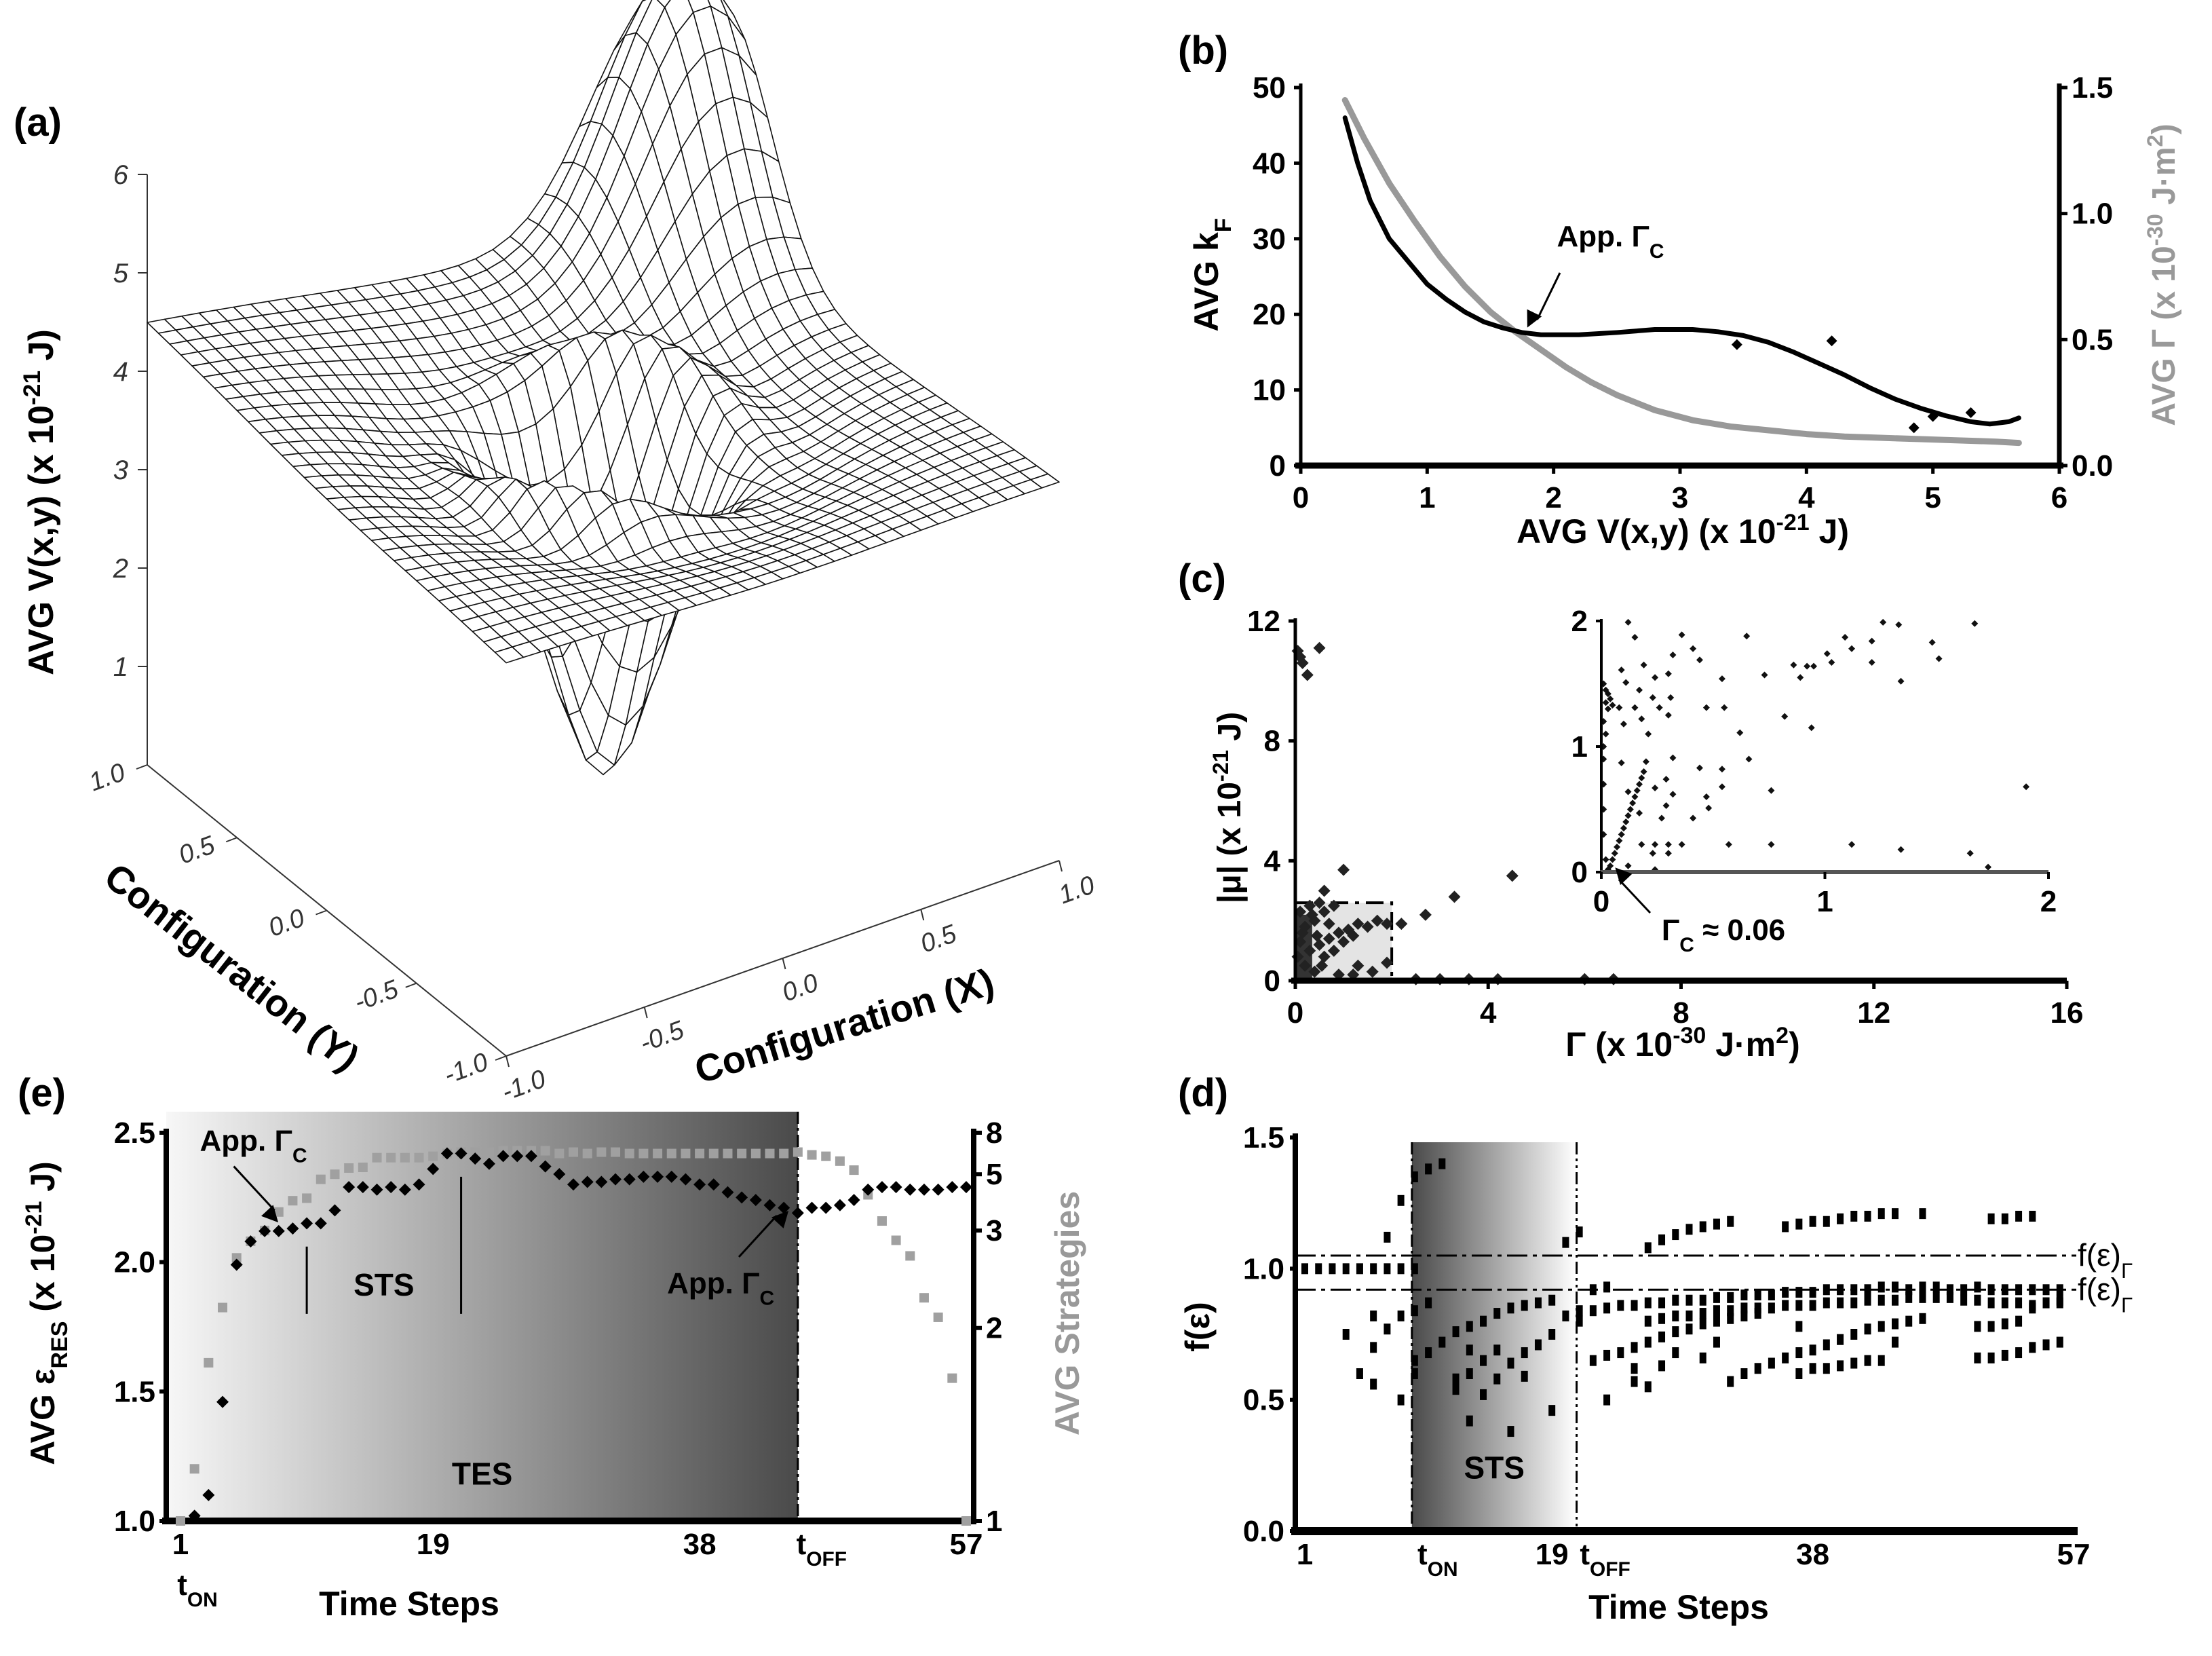 The width and height of the screenshot is (2212, 1656). Describe the element at coordinates (1269, 391) in the screenshot. I see `y-tick-label: 10` at that location.